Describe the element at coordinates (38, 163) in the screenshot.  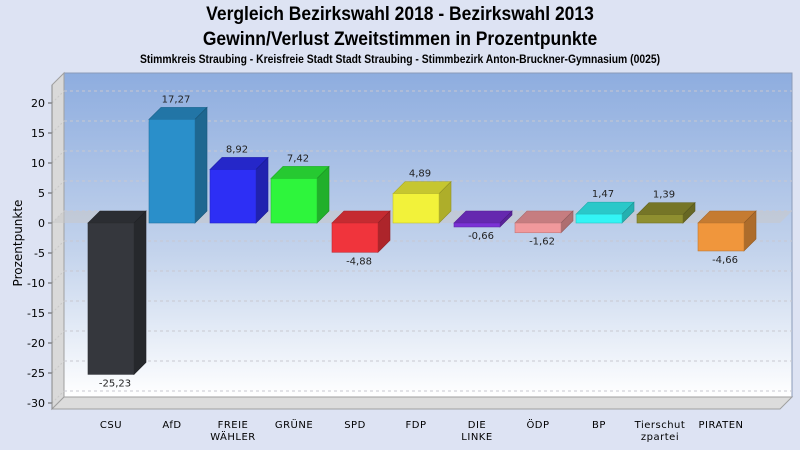
I see `y-tick-label: 10` at that location.